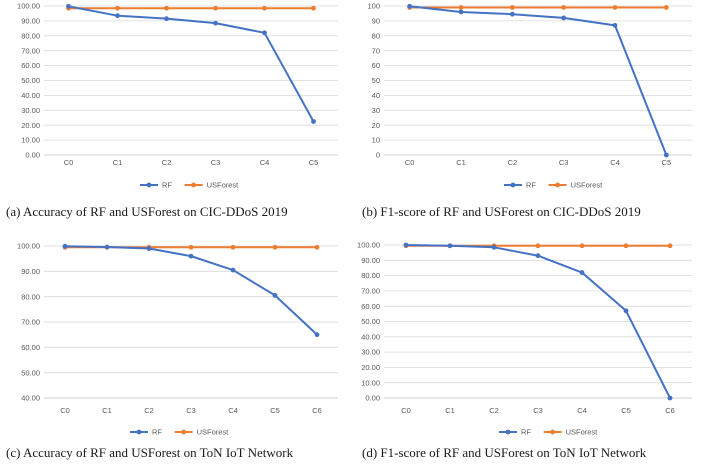 The width and height of the screenshot is (708, 464). I want to click on y-tick-label: 0.00, so click(372, 398).